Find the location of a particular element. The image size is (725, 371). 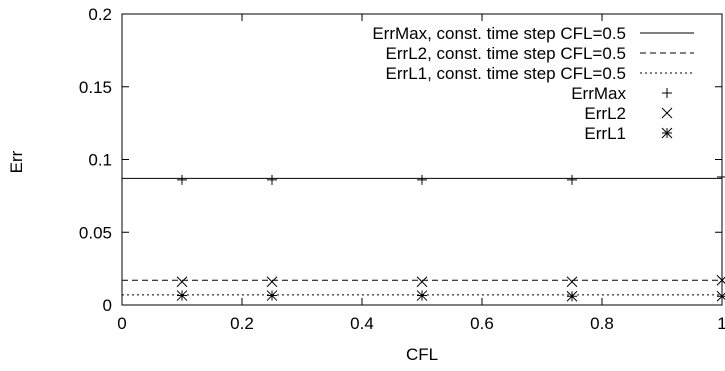

legend-entry-label: ErrL1, const. time step CFL=0.5 is located at coordinates (506, 73).